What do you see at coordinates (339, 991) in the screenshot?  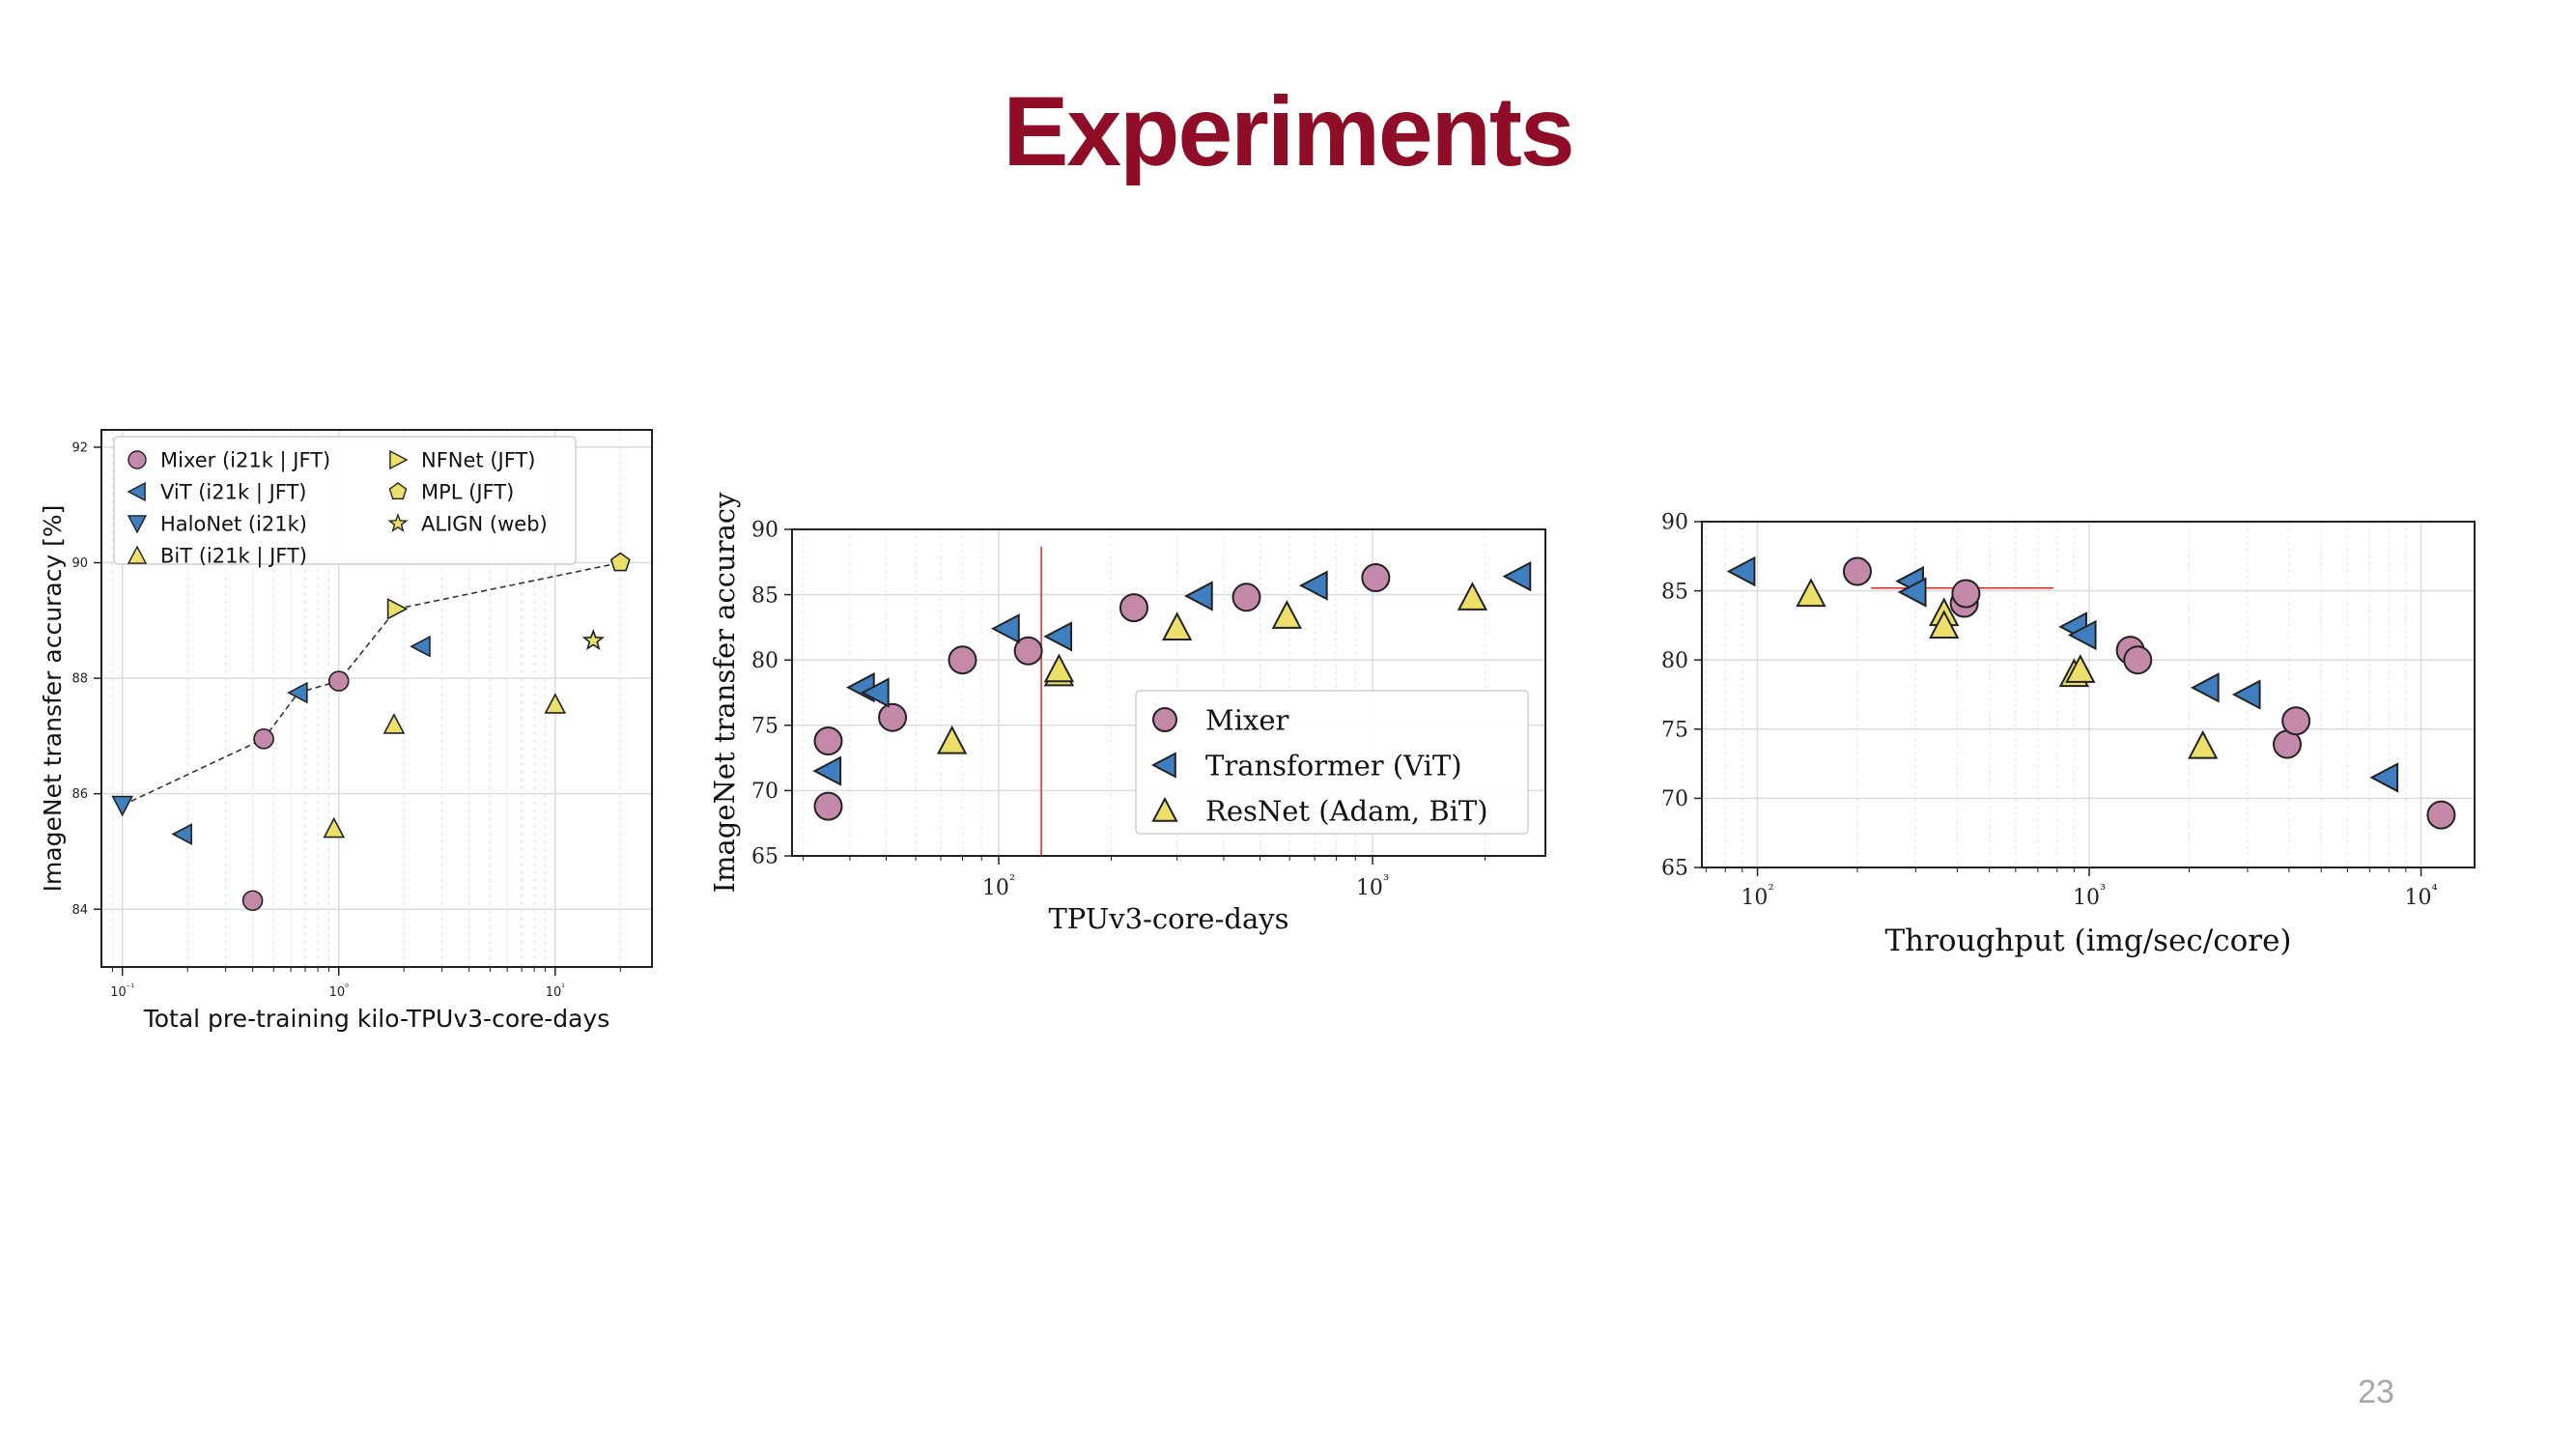 I see `x-tick-label: 10⁰` at bounding box center [339, 991].